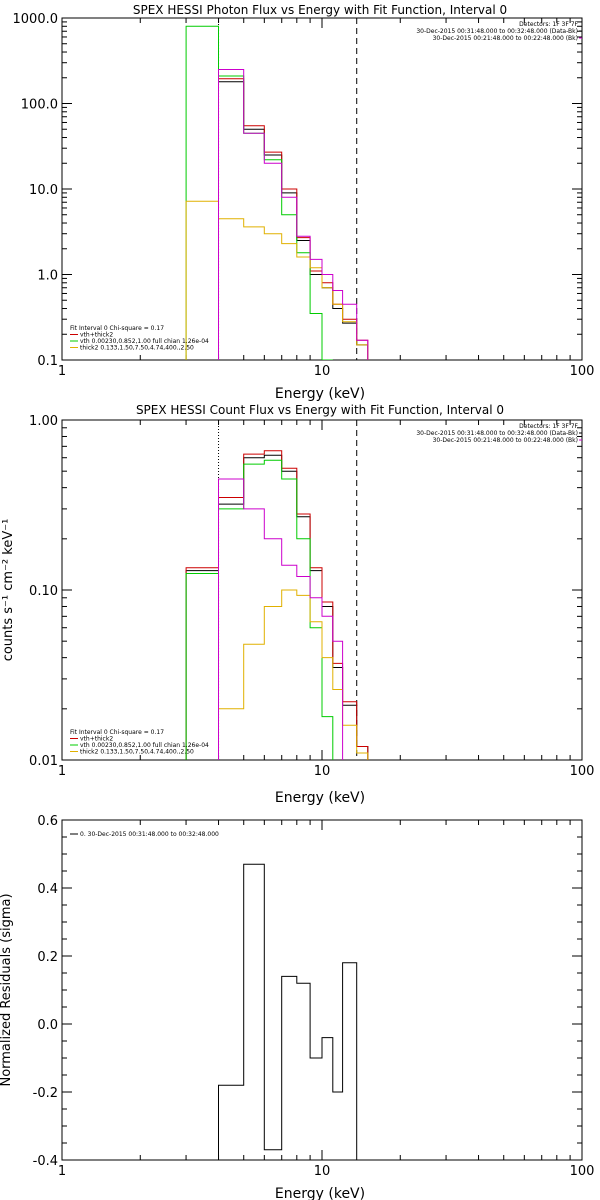 The height and width of the screenshot is (1200, 600). Describe the element at coordinates (47, 1025) in the screenshot. I see `y-tick-label: 0.0` at that location.